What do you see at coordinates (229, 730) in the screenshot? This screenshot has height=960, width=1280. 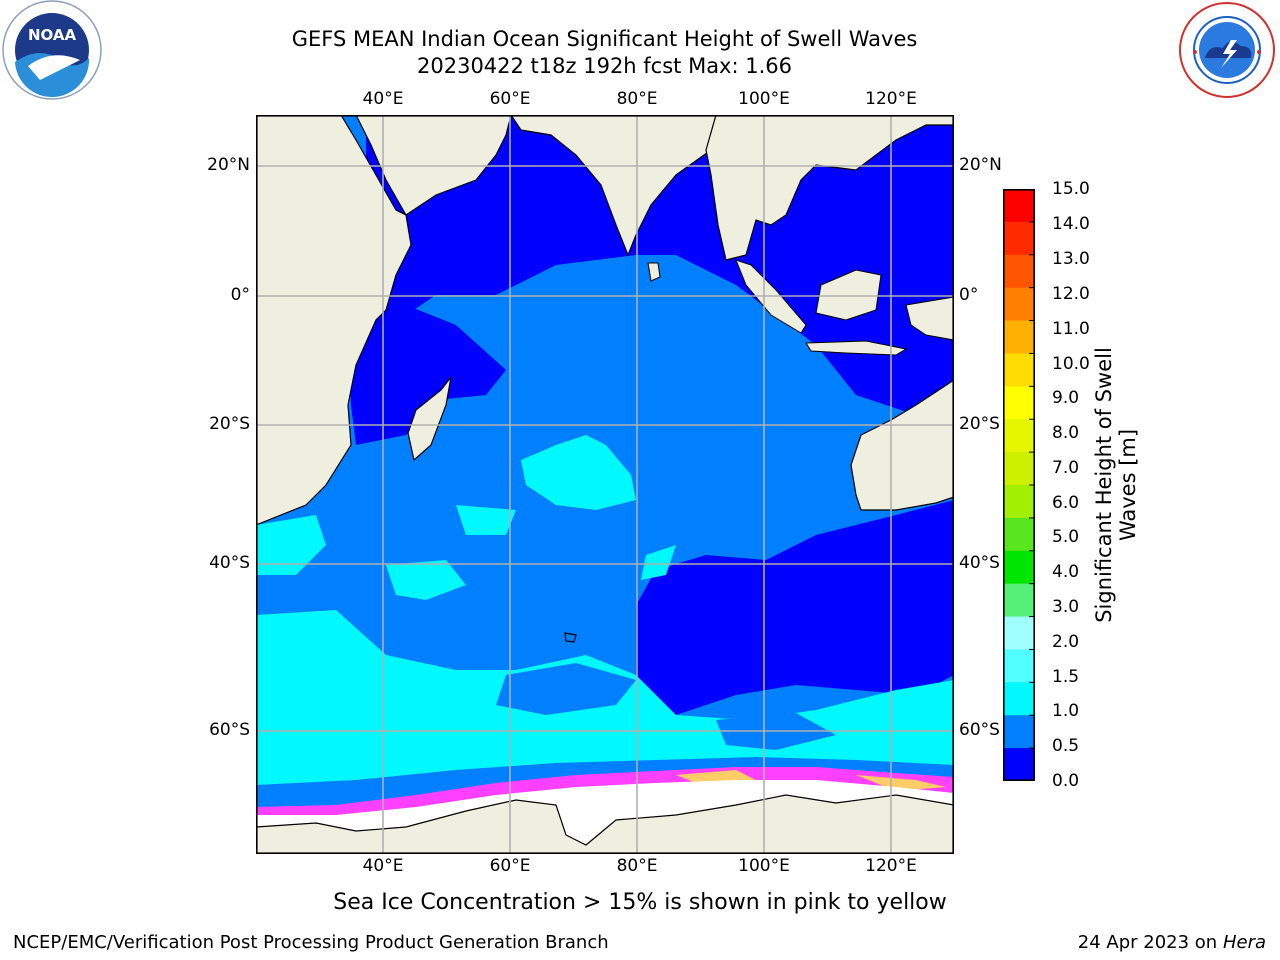 I see `lat-label-left: 60°S` at bounding box center [229, 730].